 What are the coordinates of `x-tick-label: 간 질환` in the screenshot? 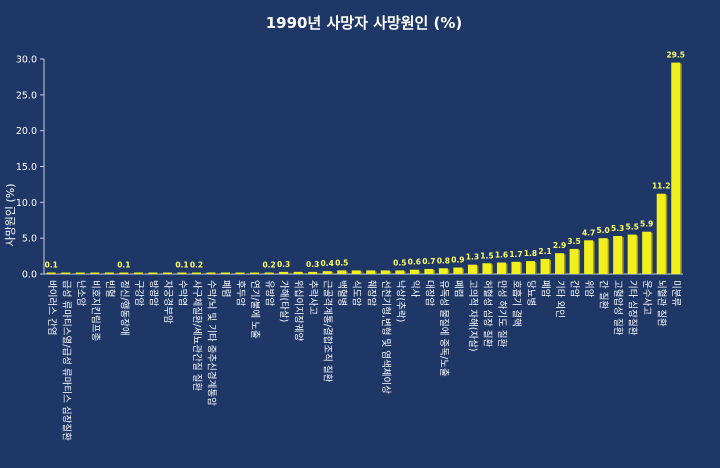 It's located at (604, 294).